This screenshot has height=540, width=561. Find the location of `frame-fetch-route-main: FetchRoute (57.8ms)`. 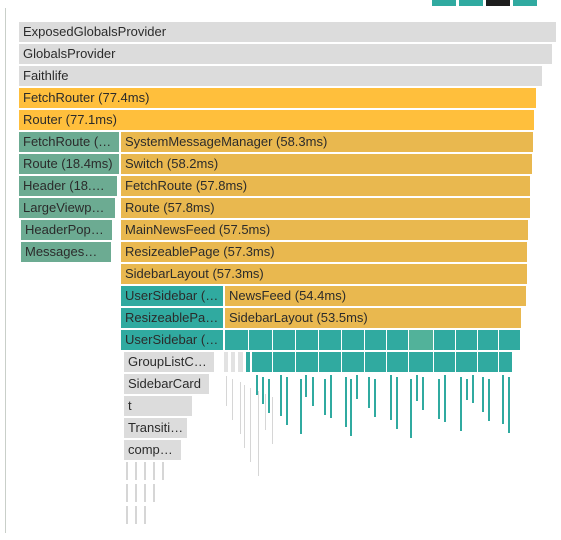

frame-fetch-route-main: FetchRoute (57.8ms) is located at coordinates (326, 186).